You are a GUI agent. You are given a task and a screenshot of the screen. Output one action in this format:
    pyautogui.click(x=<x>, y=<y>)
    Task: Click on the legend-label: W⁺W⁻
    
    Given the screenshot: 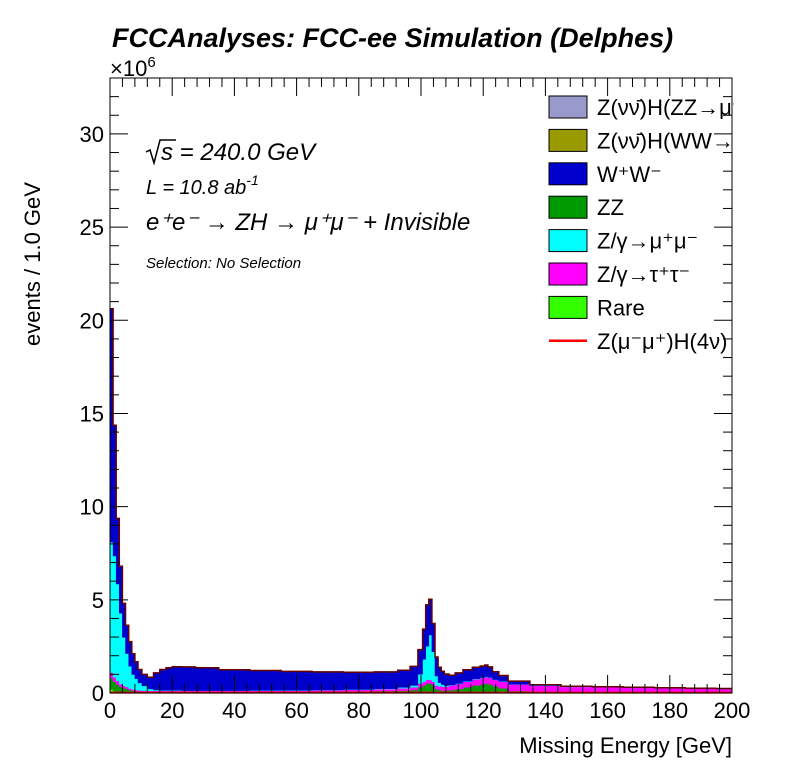 What is the action you would take?
    pyautogui.click(x=629, y=174)
    